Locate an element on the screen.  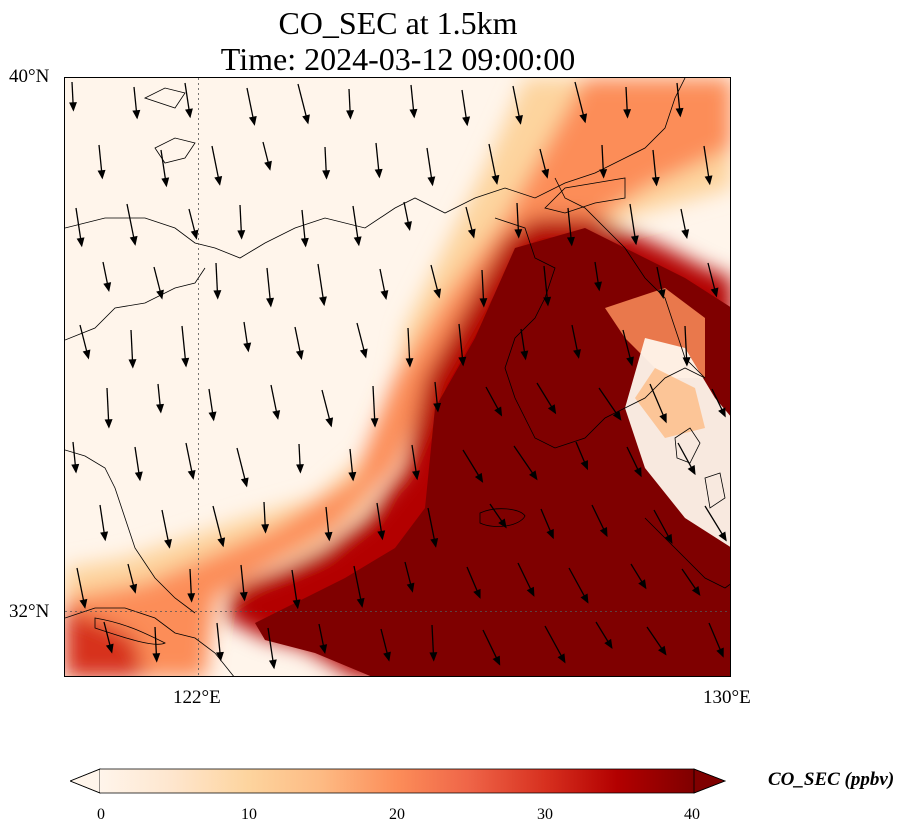
lon-tick-label-122e: 122°E is located at coordinates (197, 697).